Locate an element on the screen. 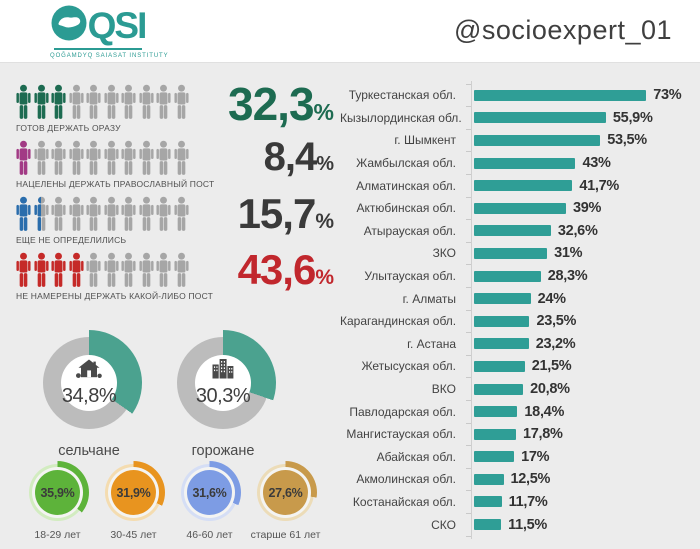  age-value: 27,6% is located at coordinates (285, 492).